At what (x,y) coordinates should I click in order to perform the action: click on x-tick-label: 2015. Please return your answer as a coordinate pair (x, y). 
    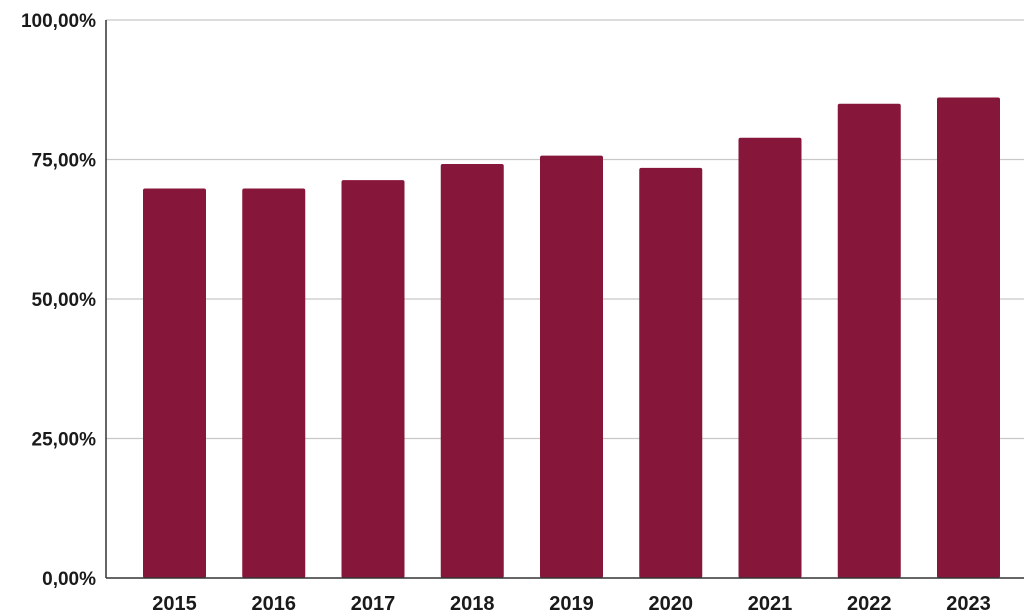
    Looking at the image, I should click on (174, 604).